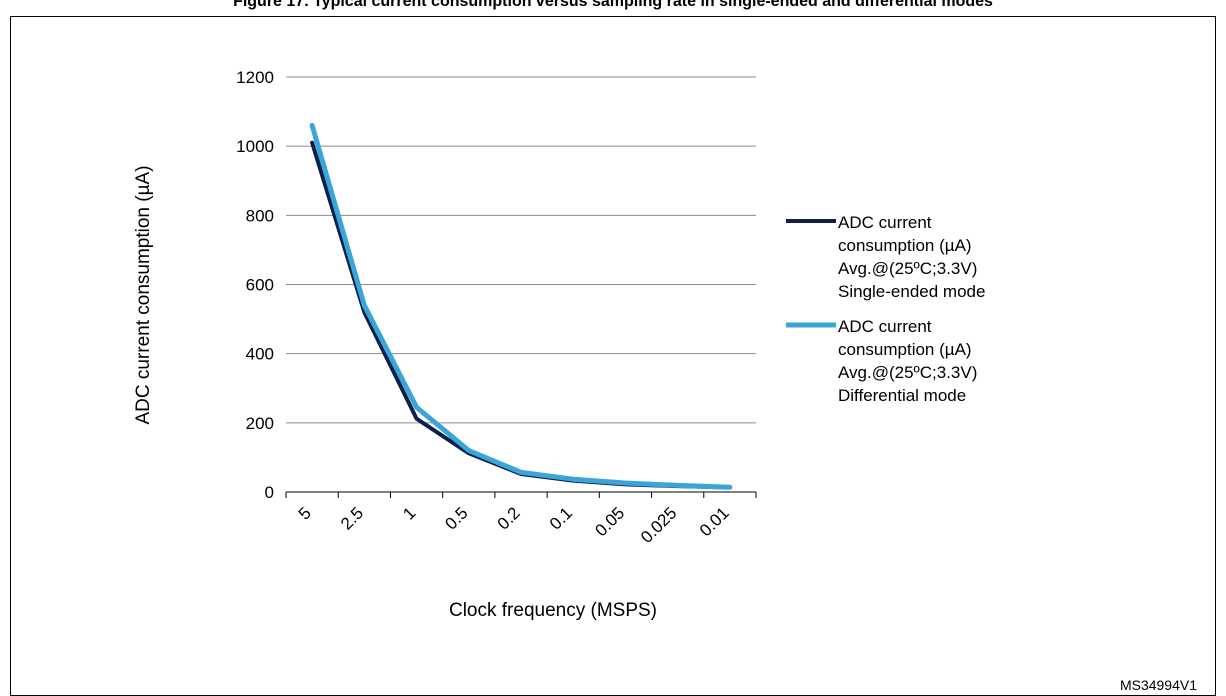  I want to click on x-axis-label: Clock frequency (MSPS), so click(553, 610).